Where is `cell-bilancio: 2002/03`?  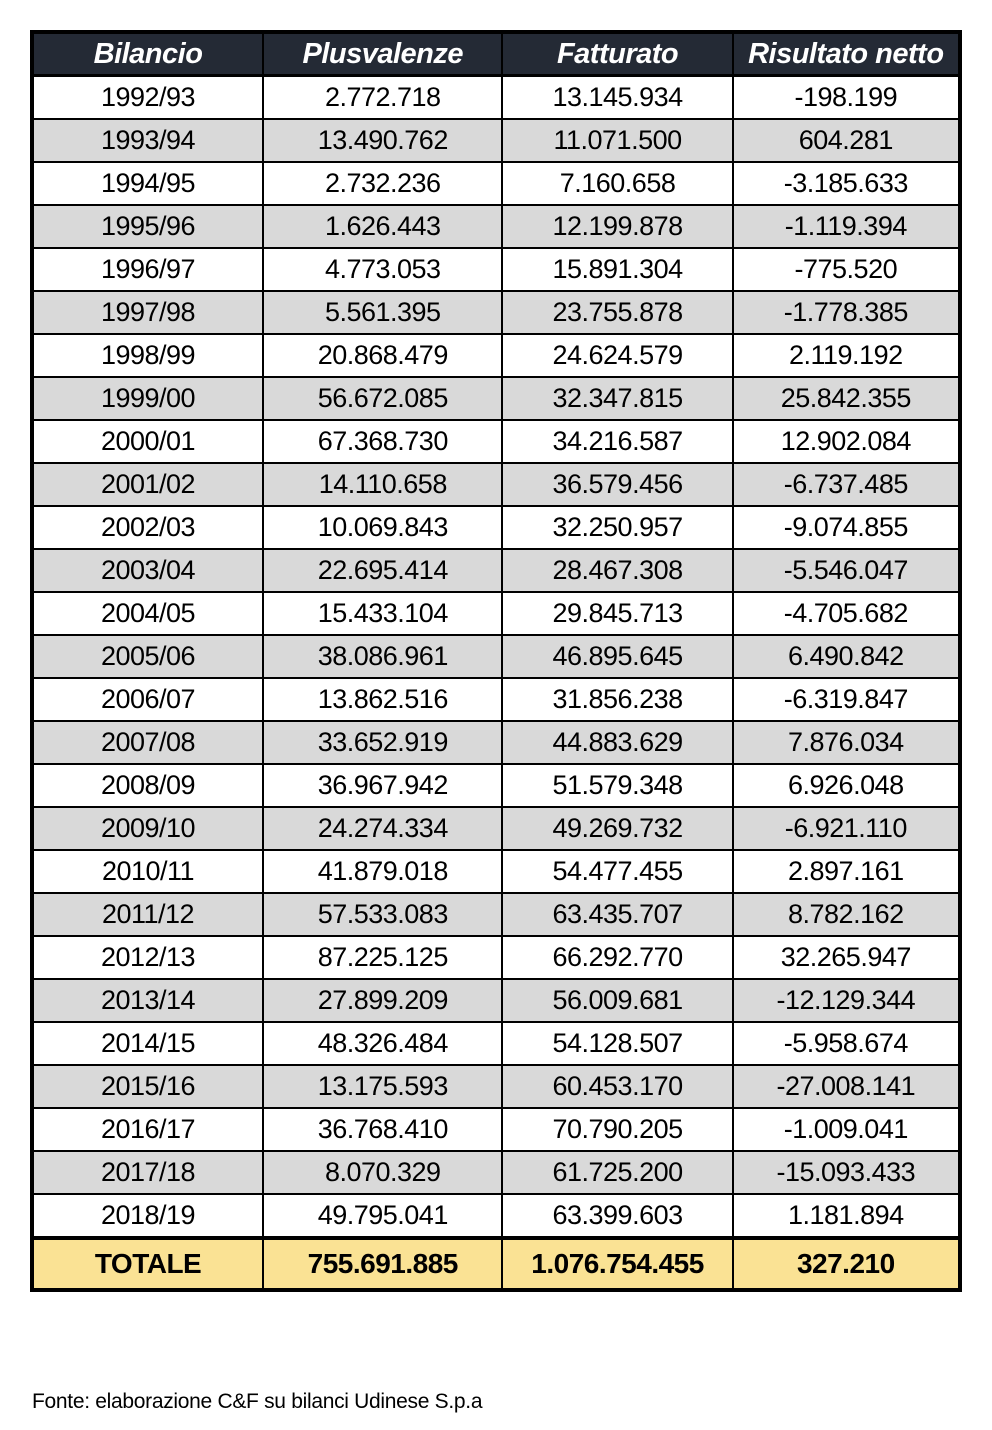 cell-bilancio: 2002/03 is located at coordinates (147, 527).